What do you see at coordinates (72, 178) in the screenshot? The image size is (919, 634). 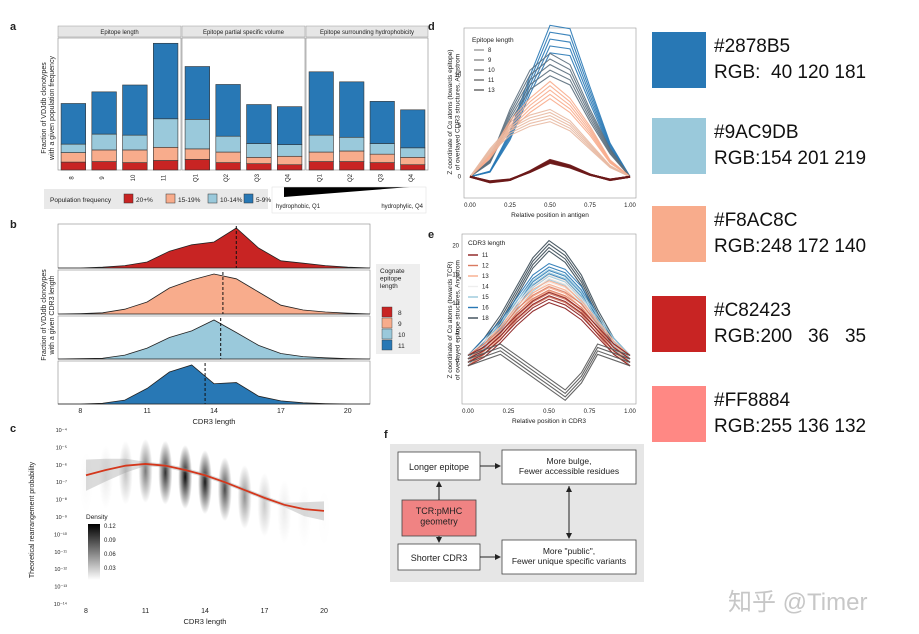 I see `x-tick-label: 8` at bounding box center [72, 178].